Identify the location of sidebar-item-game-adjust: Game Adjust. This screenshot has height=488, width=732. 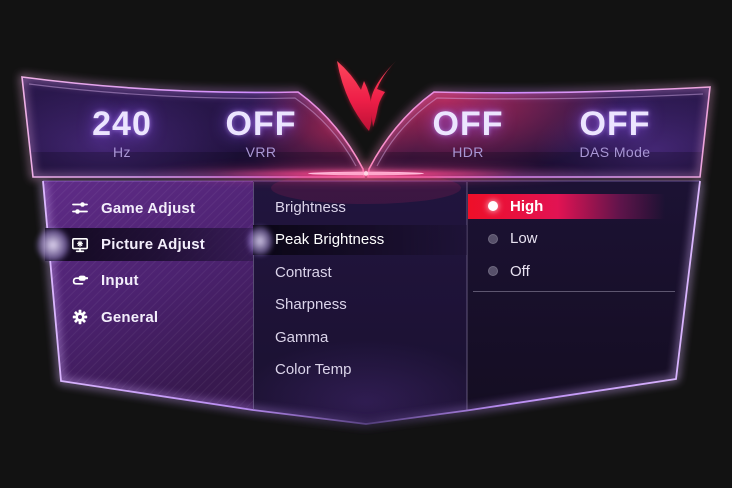
(149, 208).